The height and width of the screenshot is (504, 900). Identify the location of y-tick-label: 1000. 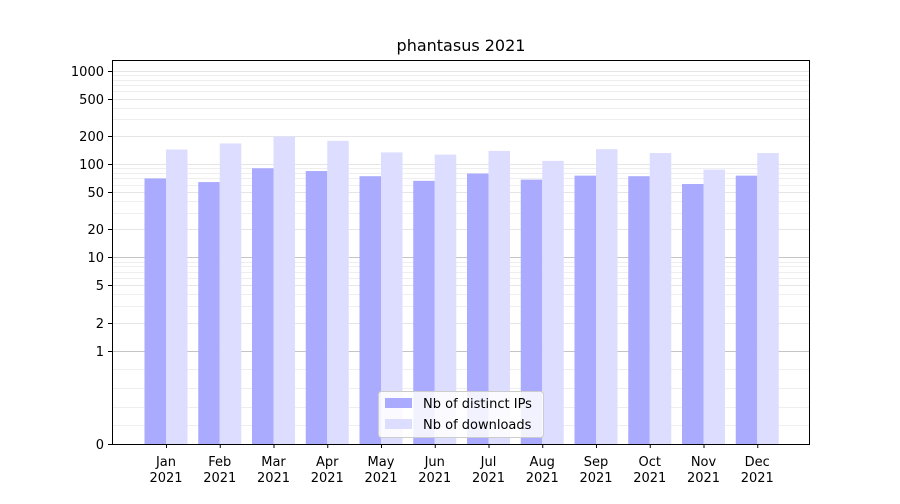
(87, 72).